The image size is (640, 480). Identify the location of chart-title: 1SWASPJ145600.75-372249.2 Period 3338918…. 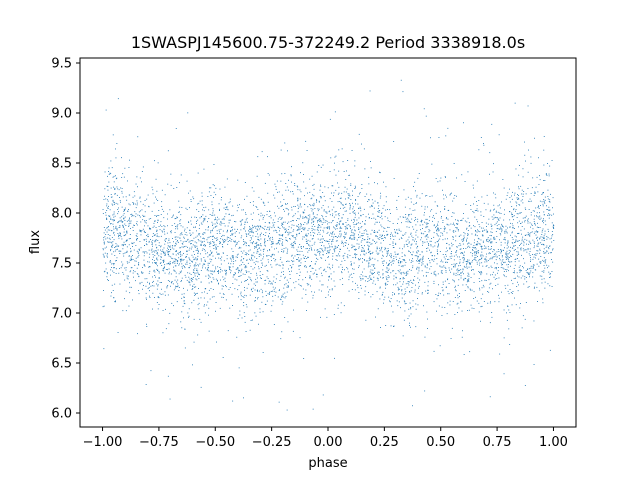
(328, 42).